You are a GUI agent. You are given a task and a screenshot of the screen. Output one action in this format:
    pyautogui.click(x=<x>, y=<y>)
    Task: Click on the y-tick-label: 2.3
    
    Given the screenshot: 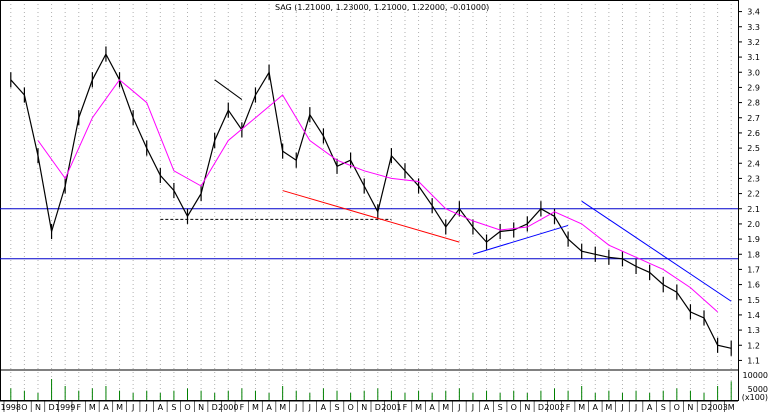 What is the action you would take?
    pyautogui.click(x=753, y=178)
    